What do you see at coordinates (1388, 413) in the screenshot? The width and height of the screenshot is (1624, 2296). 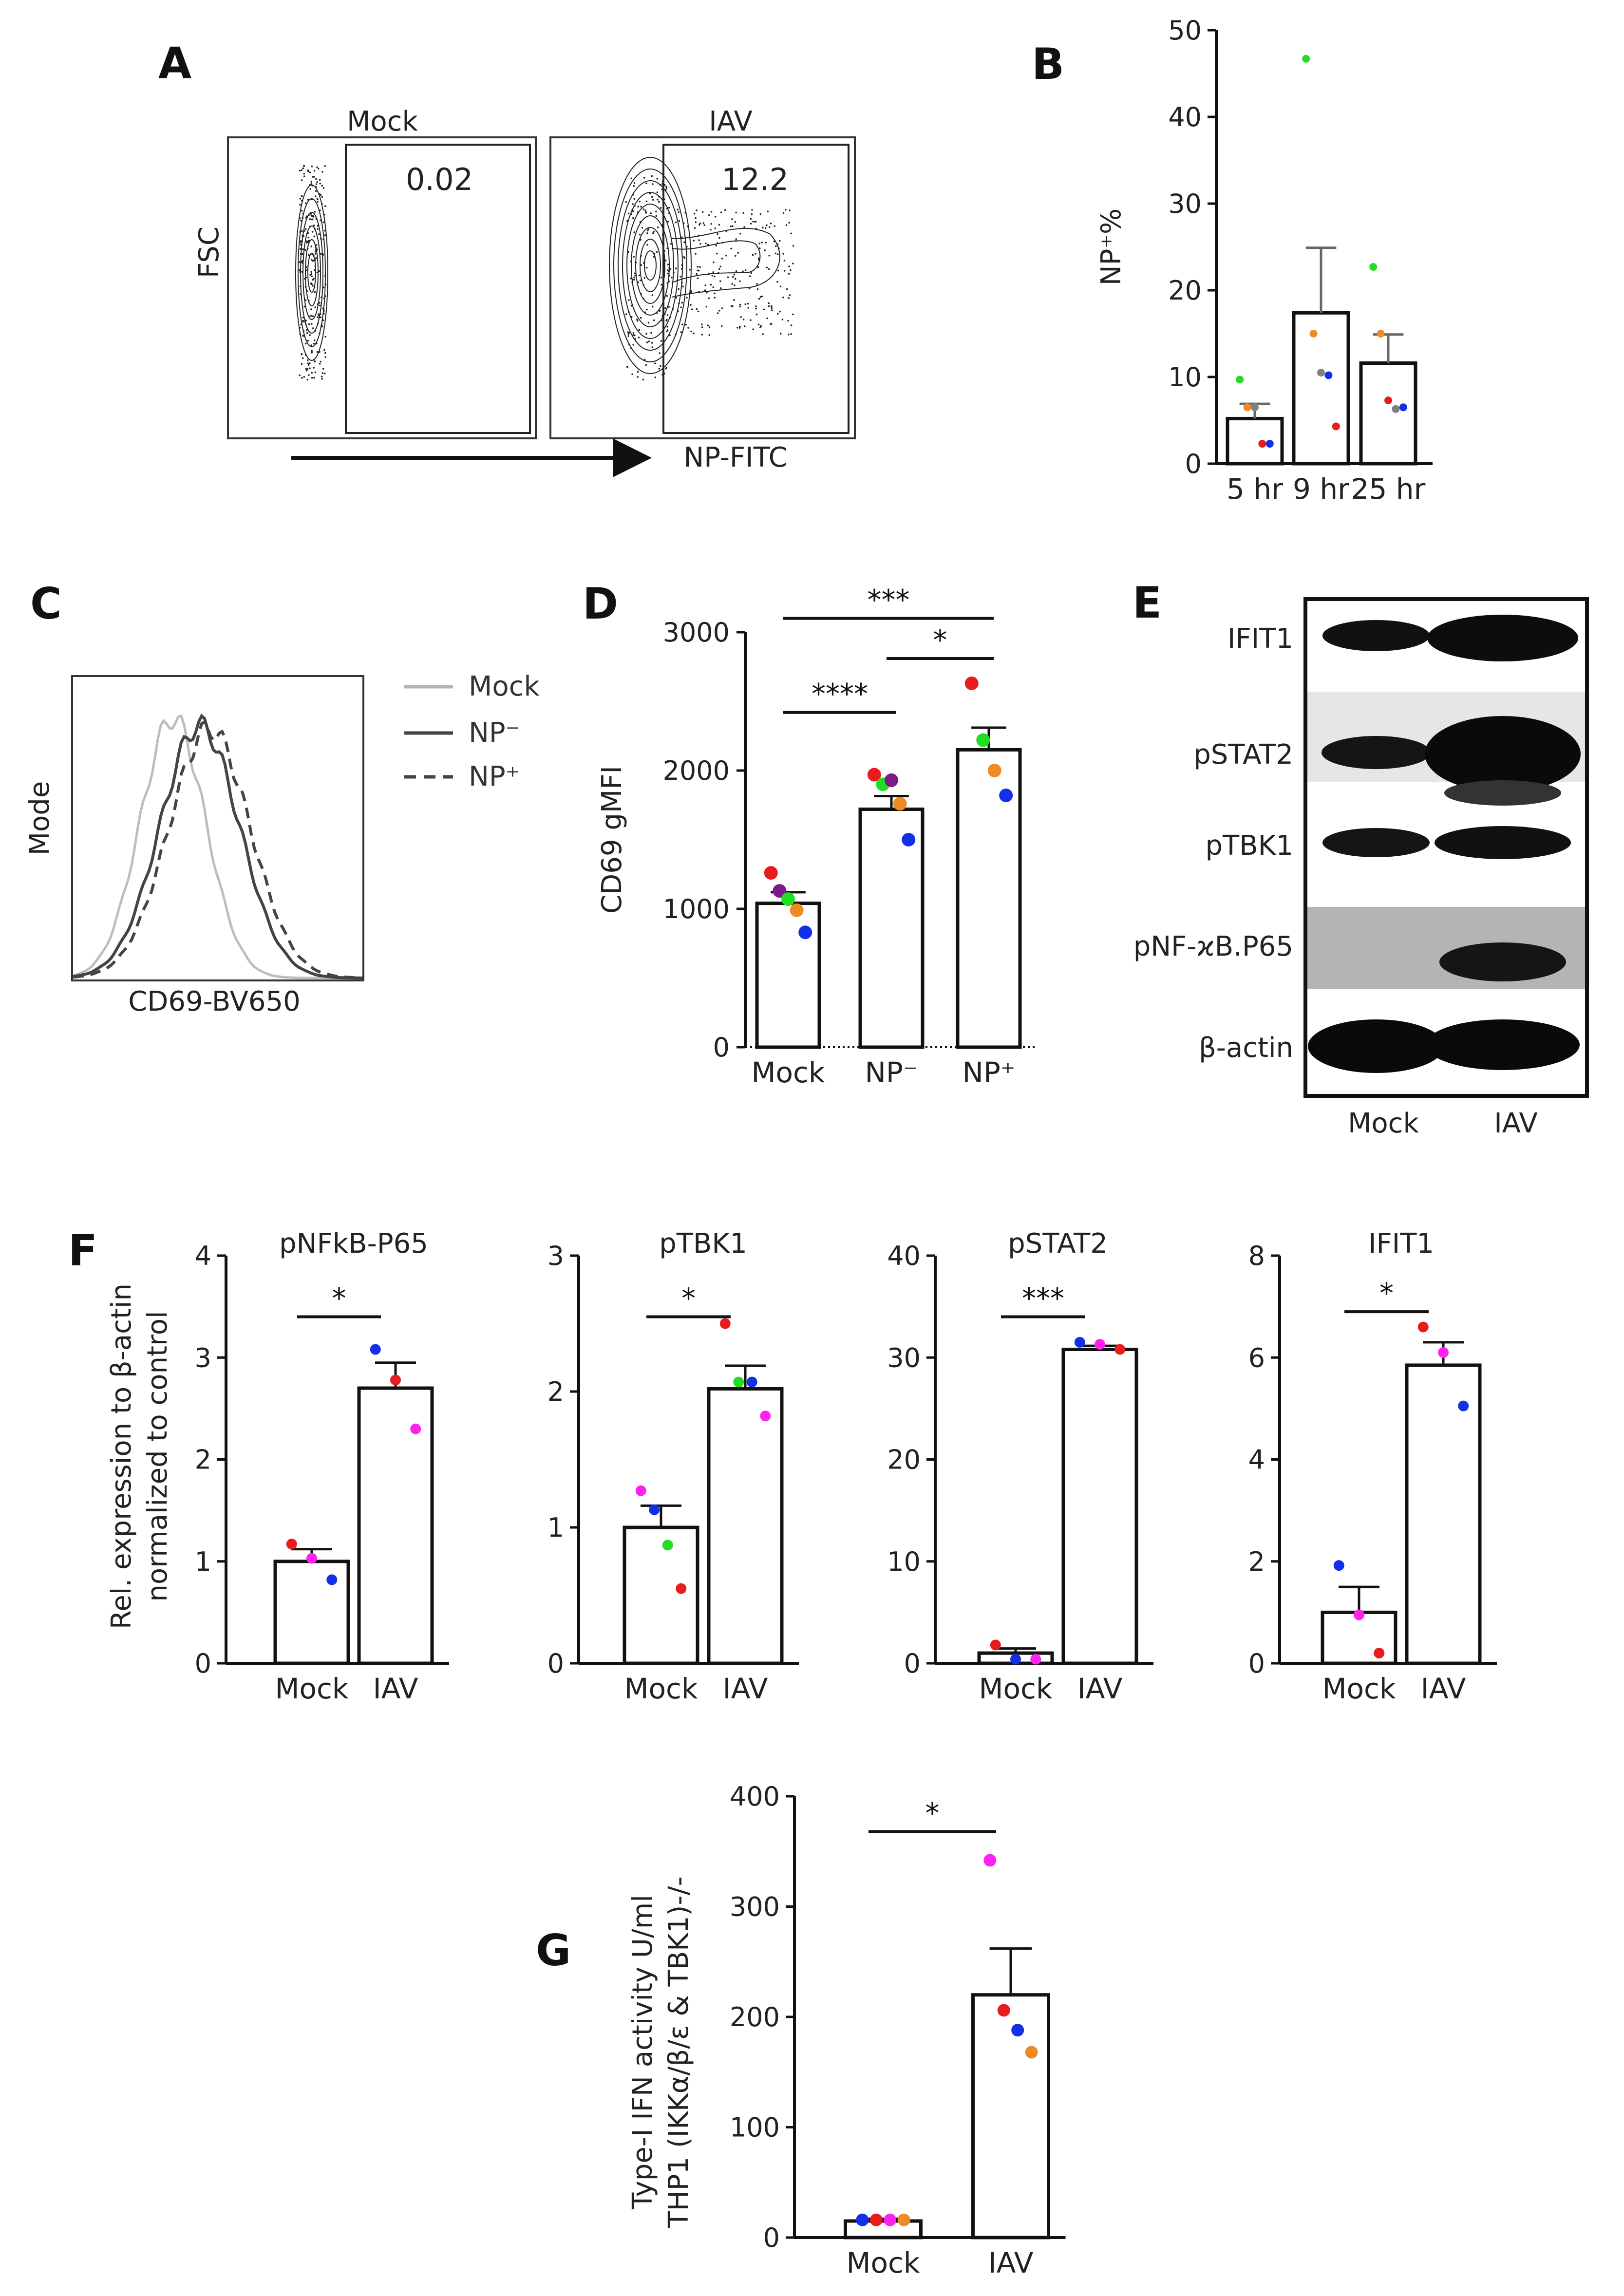 I see `bar-25hr` at bounding box center [1388, 413].